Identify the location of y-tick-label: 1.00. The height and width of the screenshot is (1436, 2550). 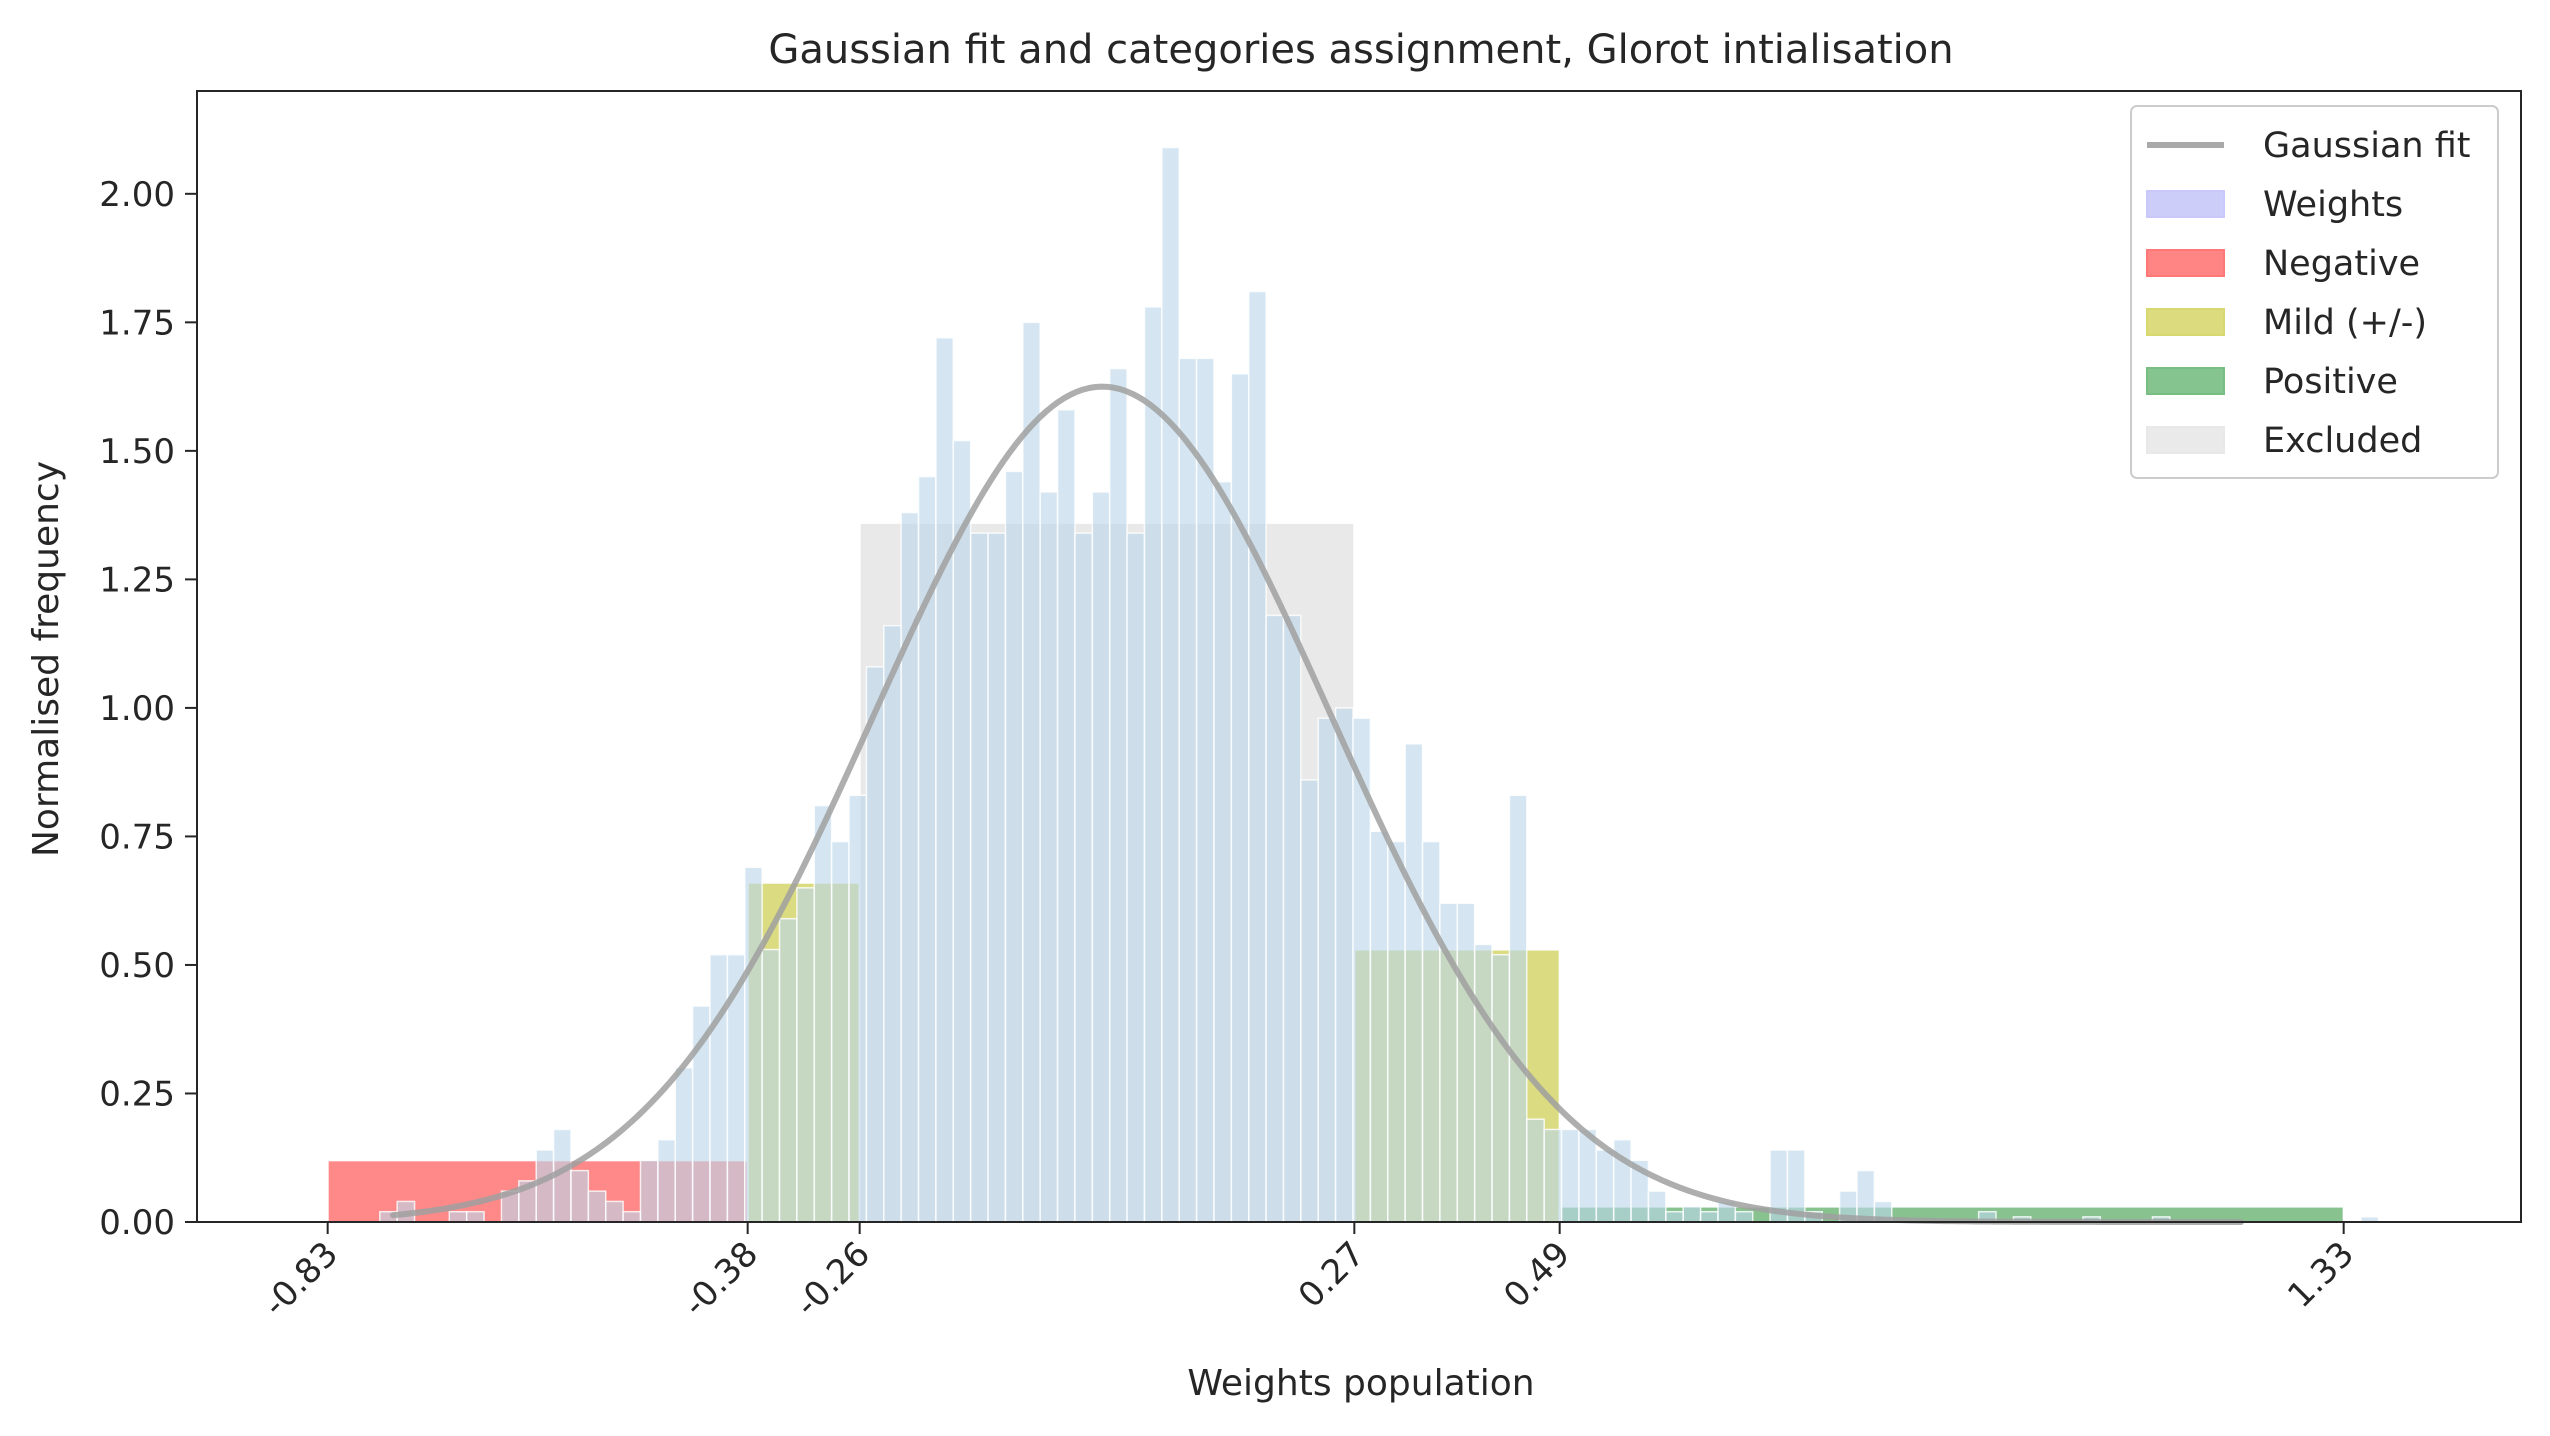
(137, 709).